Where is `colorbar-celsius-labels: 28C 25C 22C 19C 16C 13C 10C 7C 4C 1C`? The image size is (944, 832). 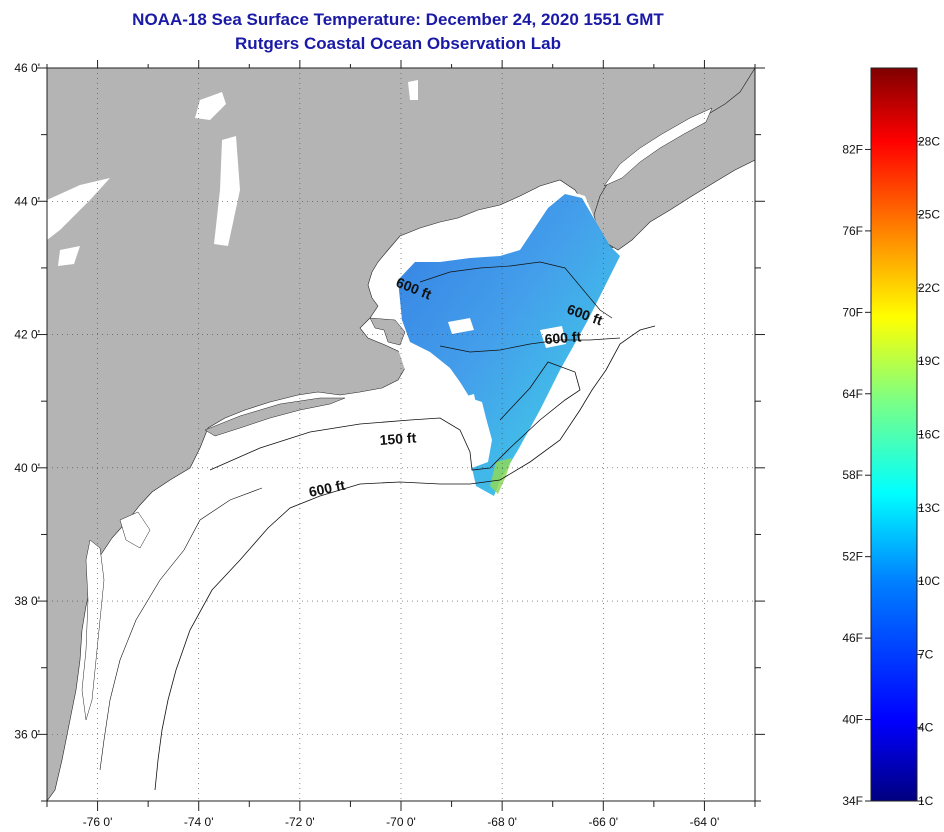 colorbar-celsius-labels: 28C 25C 22C 19C 16C 13C 10C 7C 4C 1C is located at coordinates (929, 471).